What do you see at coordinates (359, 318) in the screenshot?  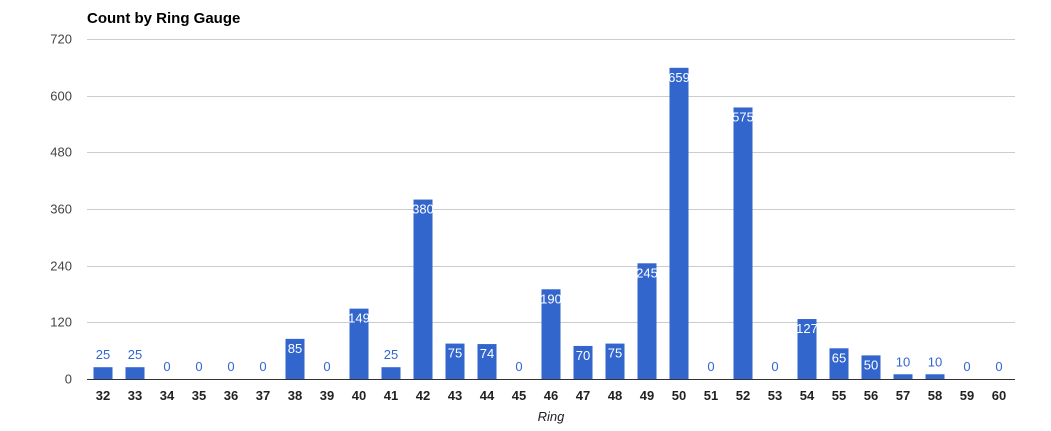 I see `data-label-40: 149` at bounding box center [359, 318].